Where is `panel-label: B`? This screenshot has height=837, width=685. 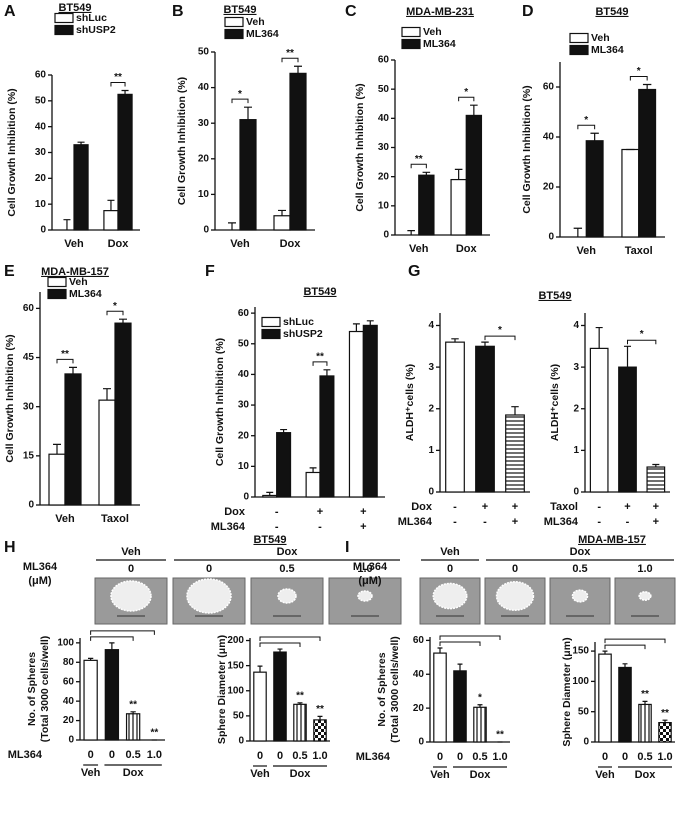
panel-label: B is located at coordinates (178, 11).